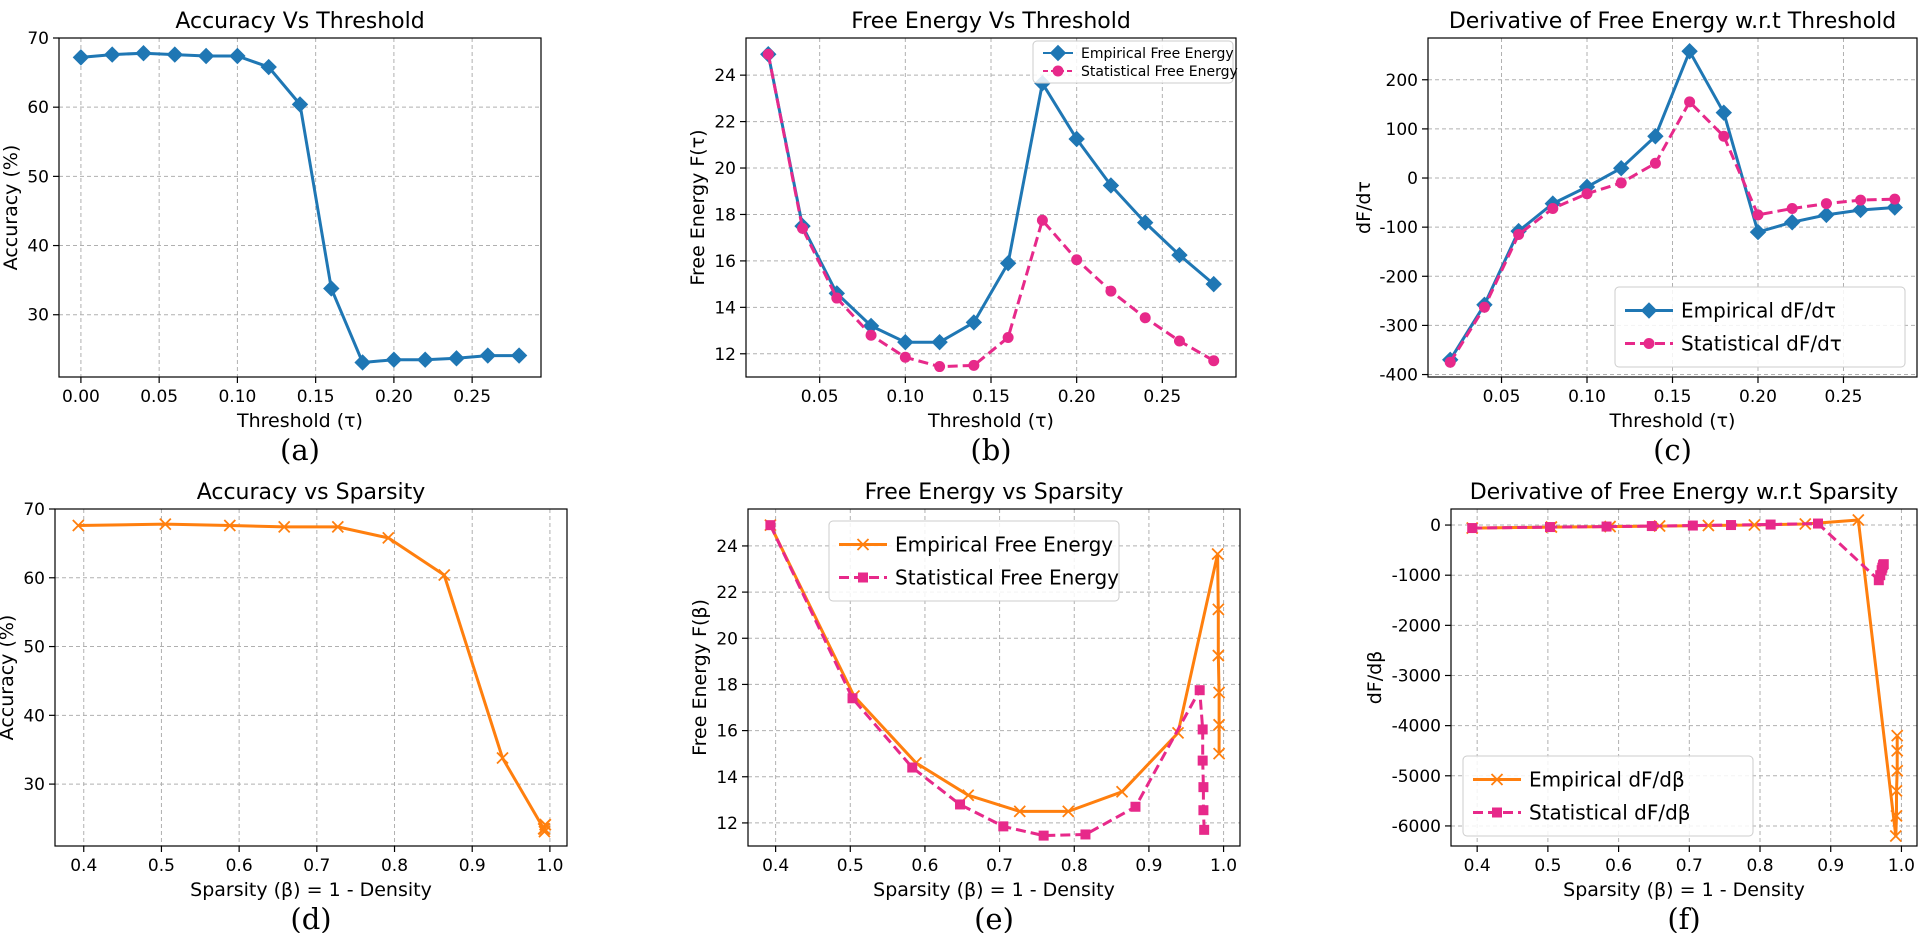 The height and width of the screenshot is (933, 1925). What do you see at coordinates (1398, 228) in the screenshot?
I see `y-tick-label: -100` at bounding box center [1398, 228].